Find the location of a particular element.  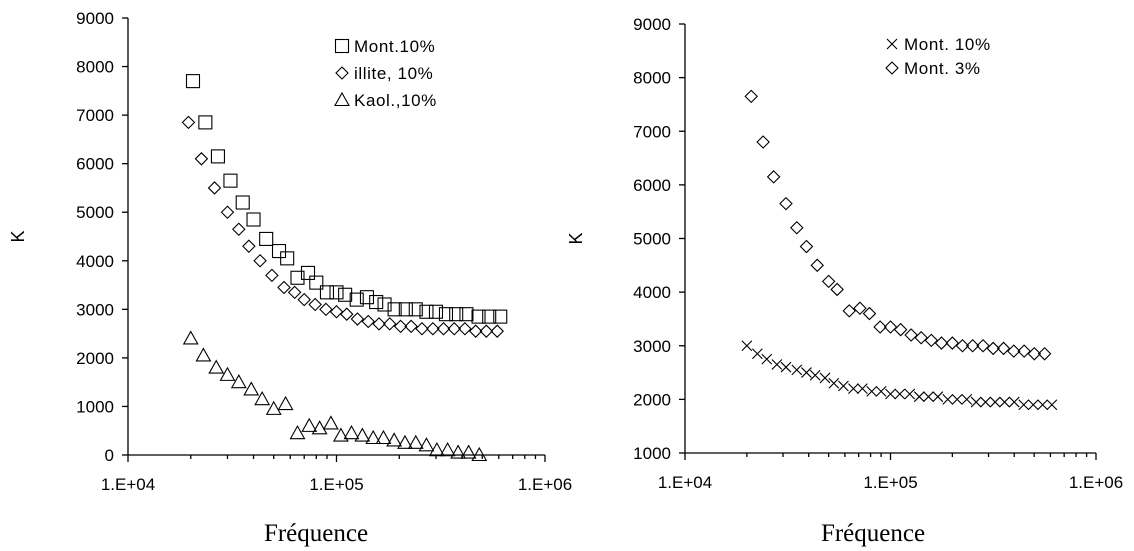

x-tick-label: 1.E+05 is located at coordinates (336, 484).